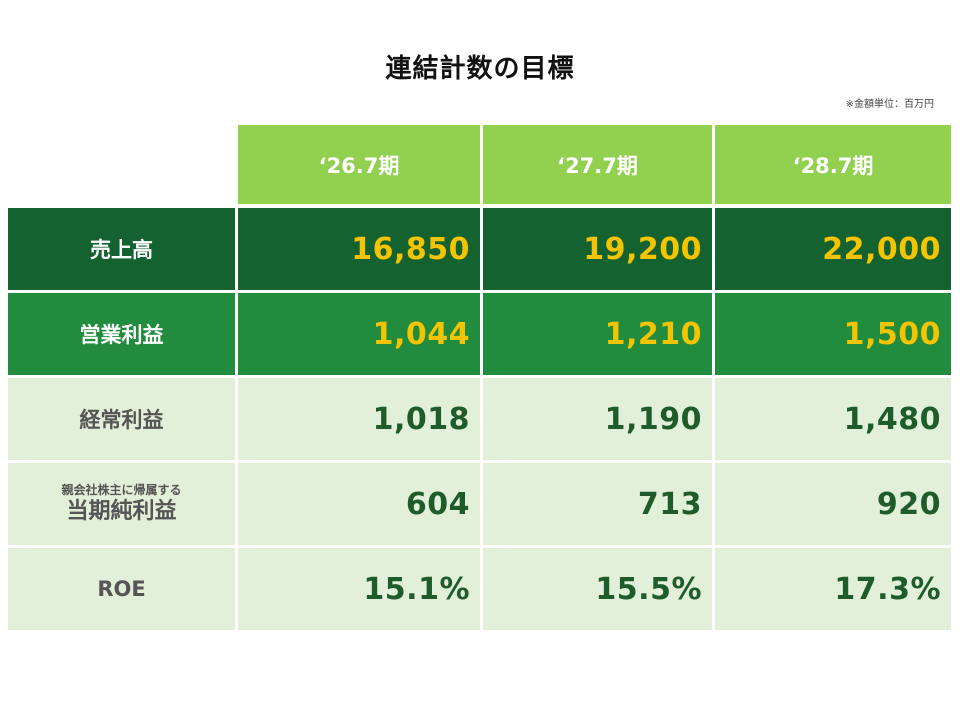 The image size is (960, 720). Describe the element at coordinates (889, 104) in the screenshot. I see `unit-note: ※金額単位：百万円` at that location.